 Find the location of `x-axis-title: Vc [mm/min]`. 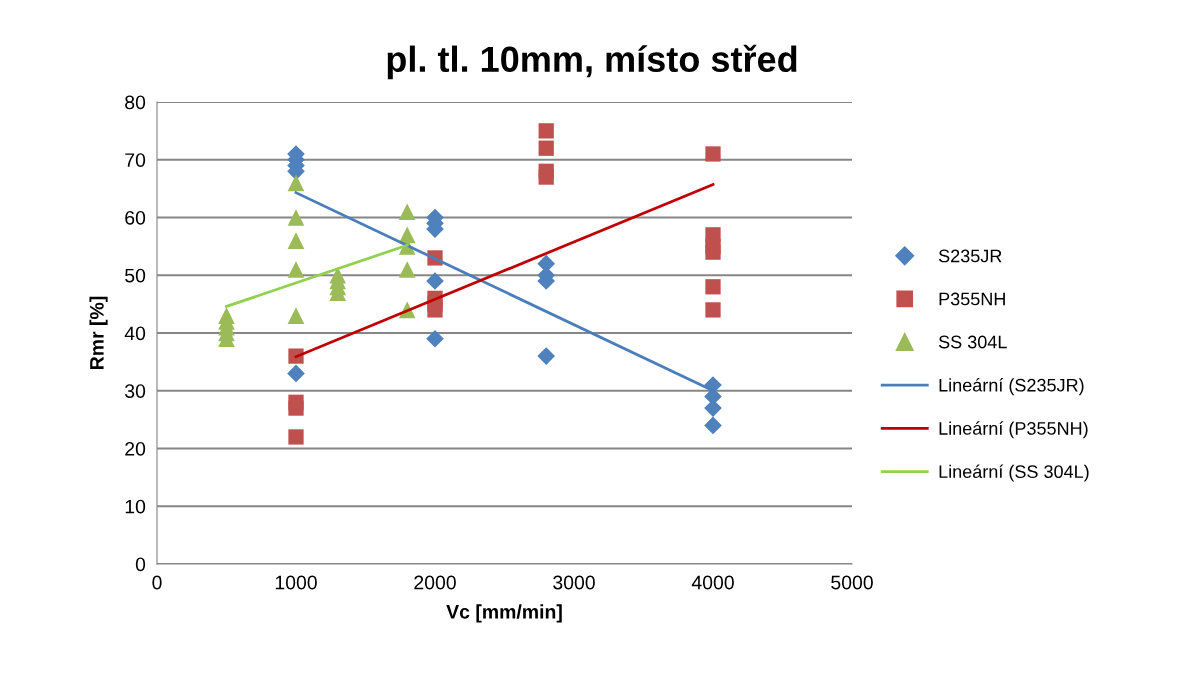

x-axis-title: Vc [mm/min] is located at coordinates (504, 613).